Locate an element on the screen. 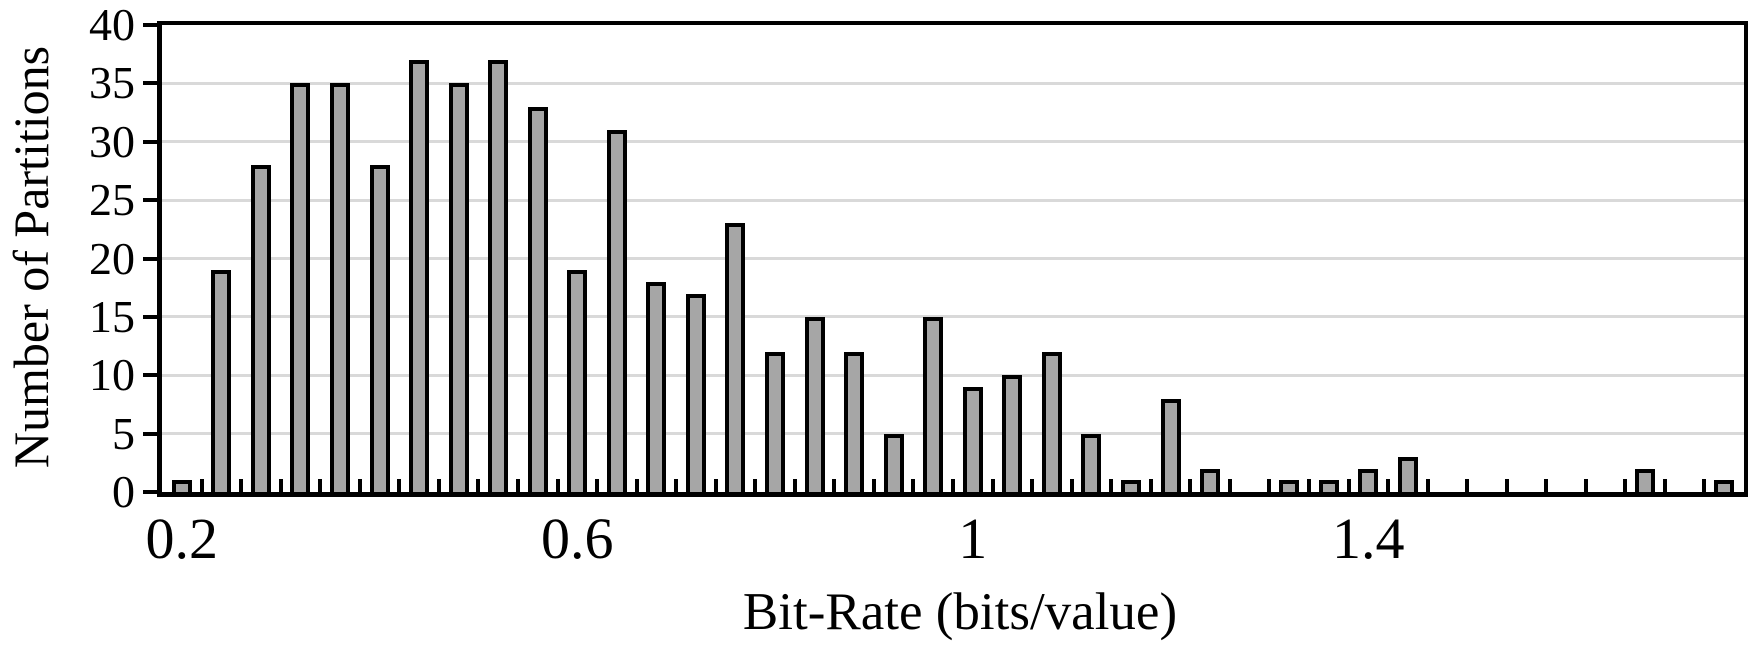 This screenshot has width=1762, height=646. bar-0.72 is located at coordinates (695, 392).